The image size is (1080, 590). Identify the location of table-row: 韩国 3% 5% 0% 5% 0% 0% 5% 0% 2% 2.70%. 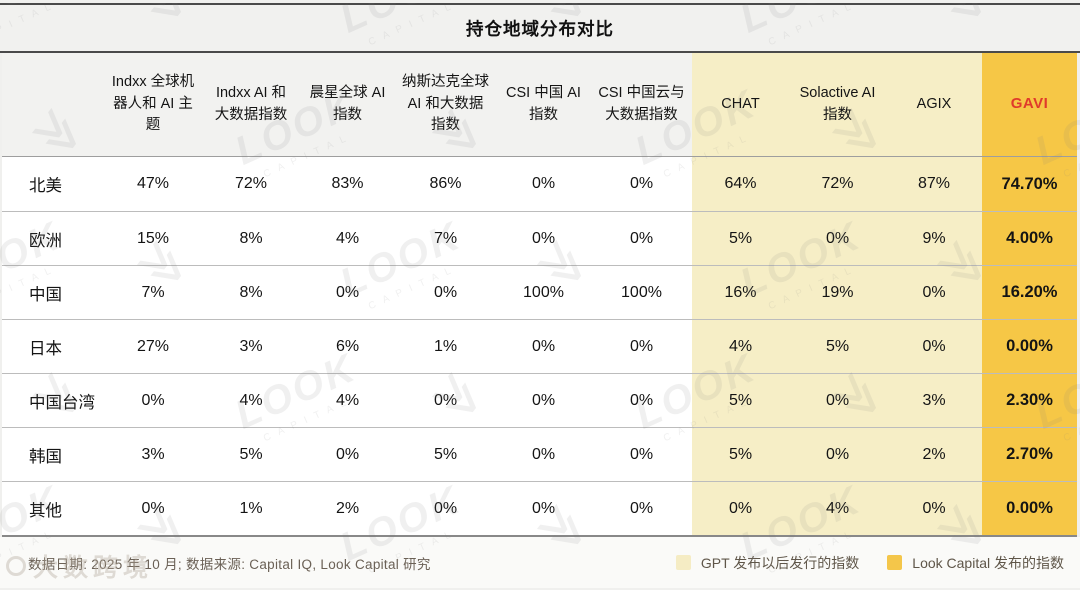
(539, 454).